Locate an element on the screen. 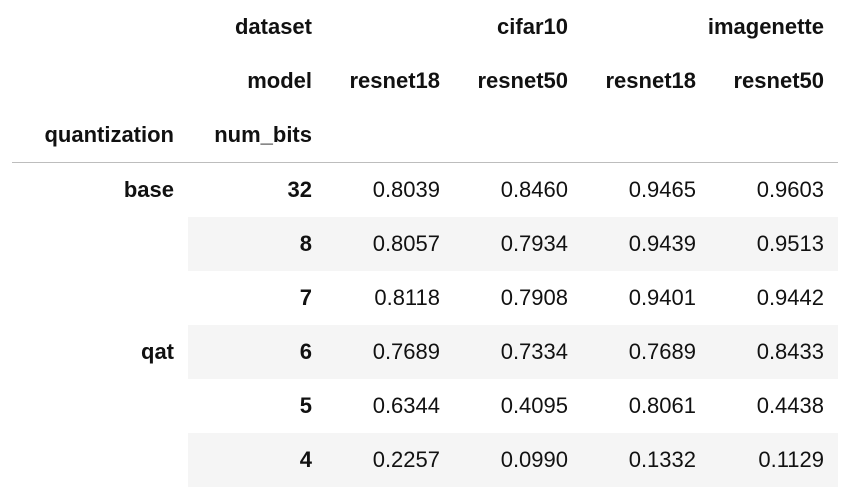 Image resolution: width=864 pixels, height=498 pixels. header-row-dataset: dataset cifar10 imagenette is located at coordinates (425, 27).